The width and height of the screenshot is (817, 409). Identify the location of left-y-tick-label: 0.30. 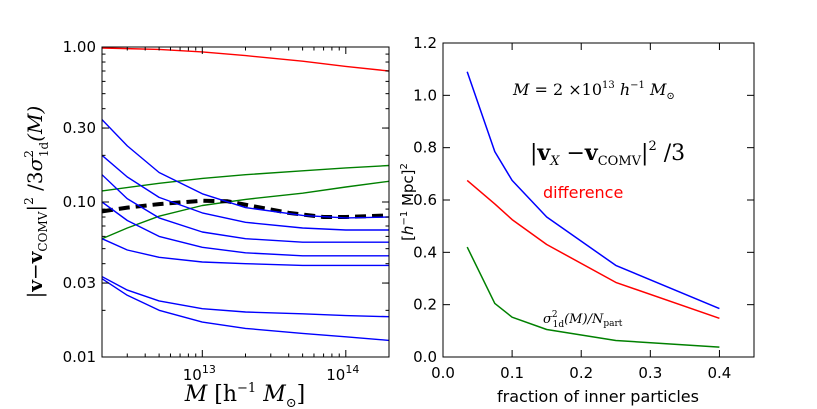
(79, 128).